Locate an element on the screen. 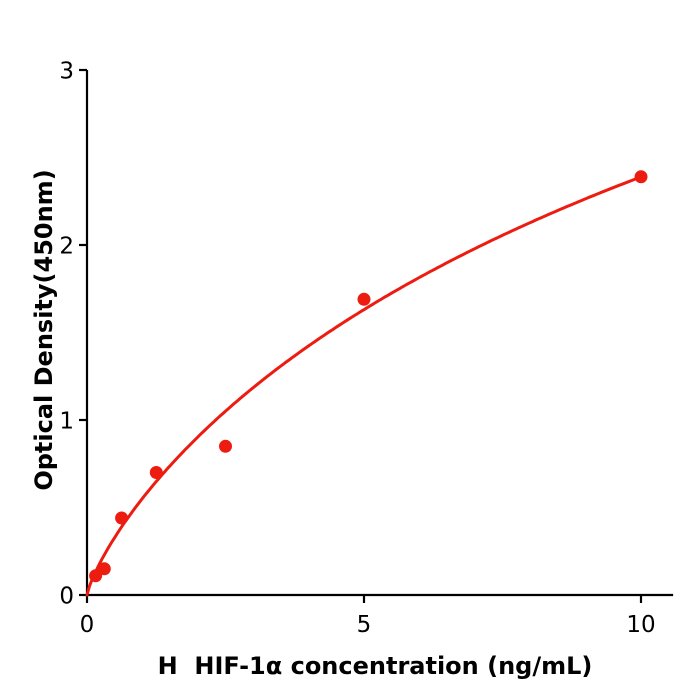  x-tick-label: 5 is located at coordinates (364, 625).